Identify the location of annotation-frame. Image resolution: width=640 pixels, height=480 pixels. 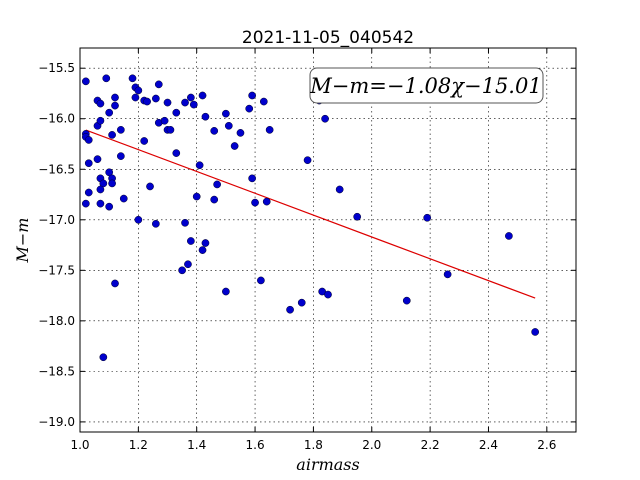
(426, 85).